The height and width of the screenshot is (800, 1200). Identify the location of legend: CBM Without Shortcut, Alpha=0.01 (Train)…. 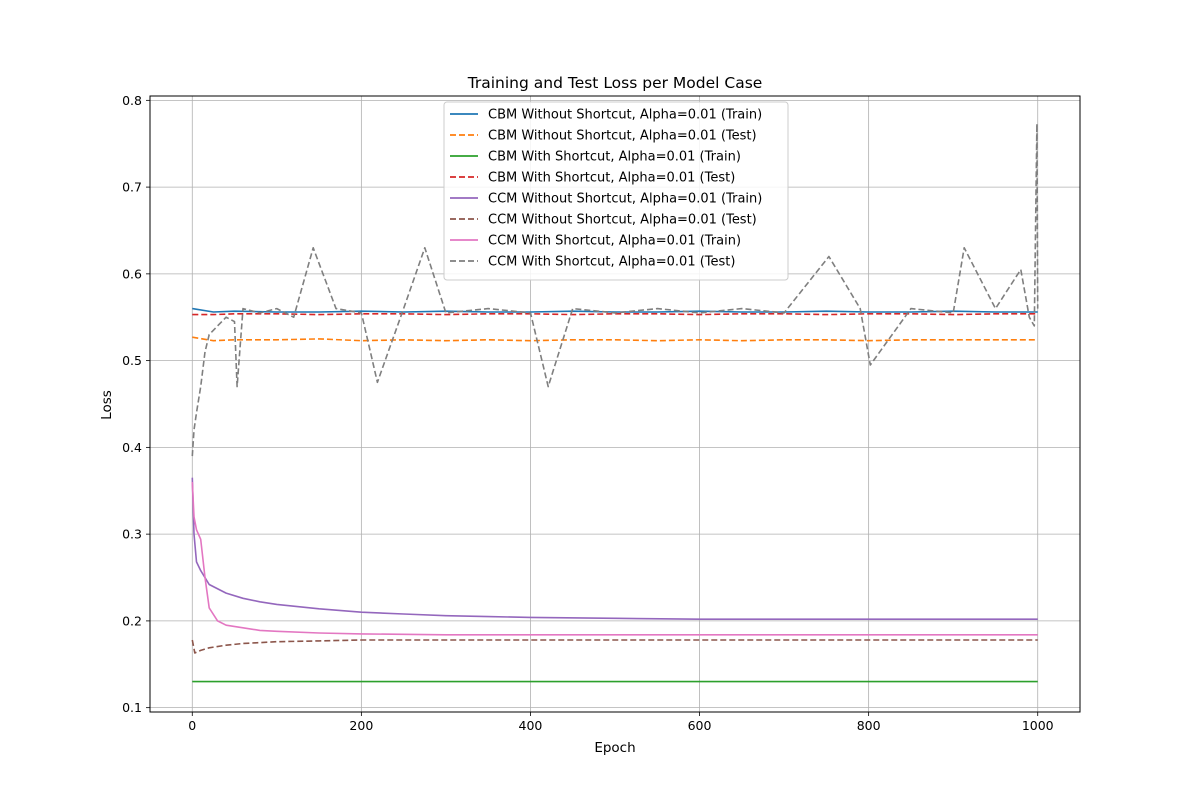
(616, 191).